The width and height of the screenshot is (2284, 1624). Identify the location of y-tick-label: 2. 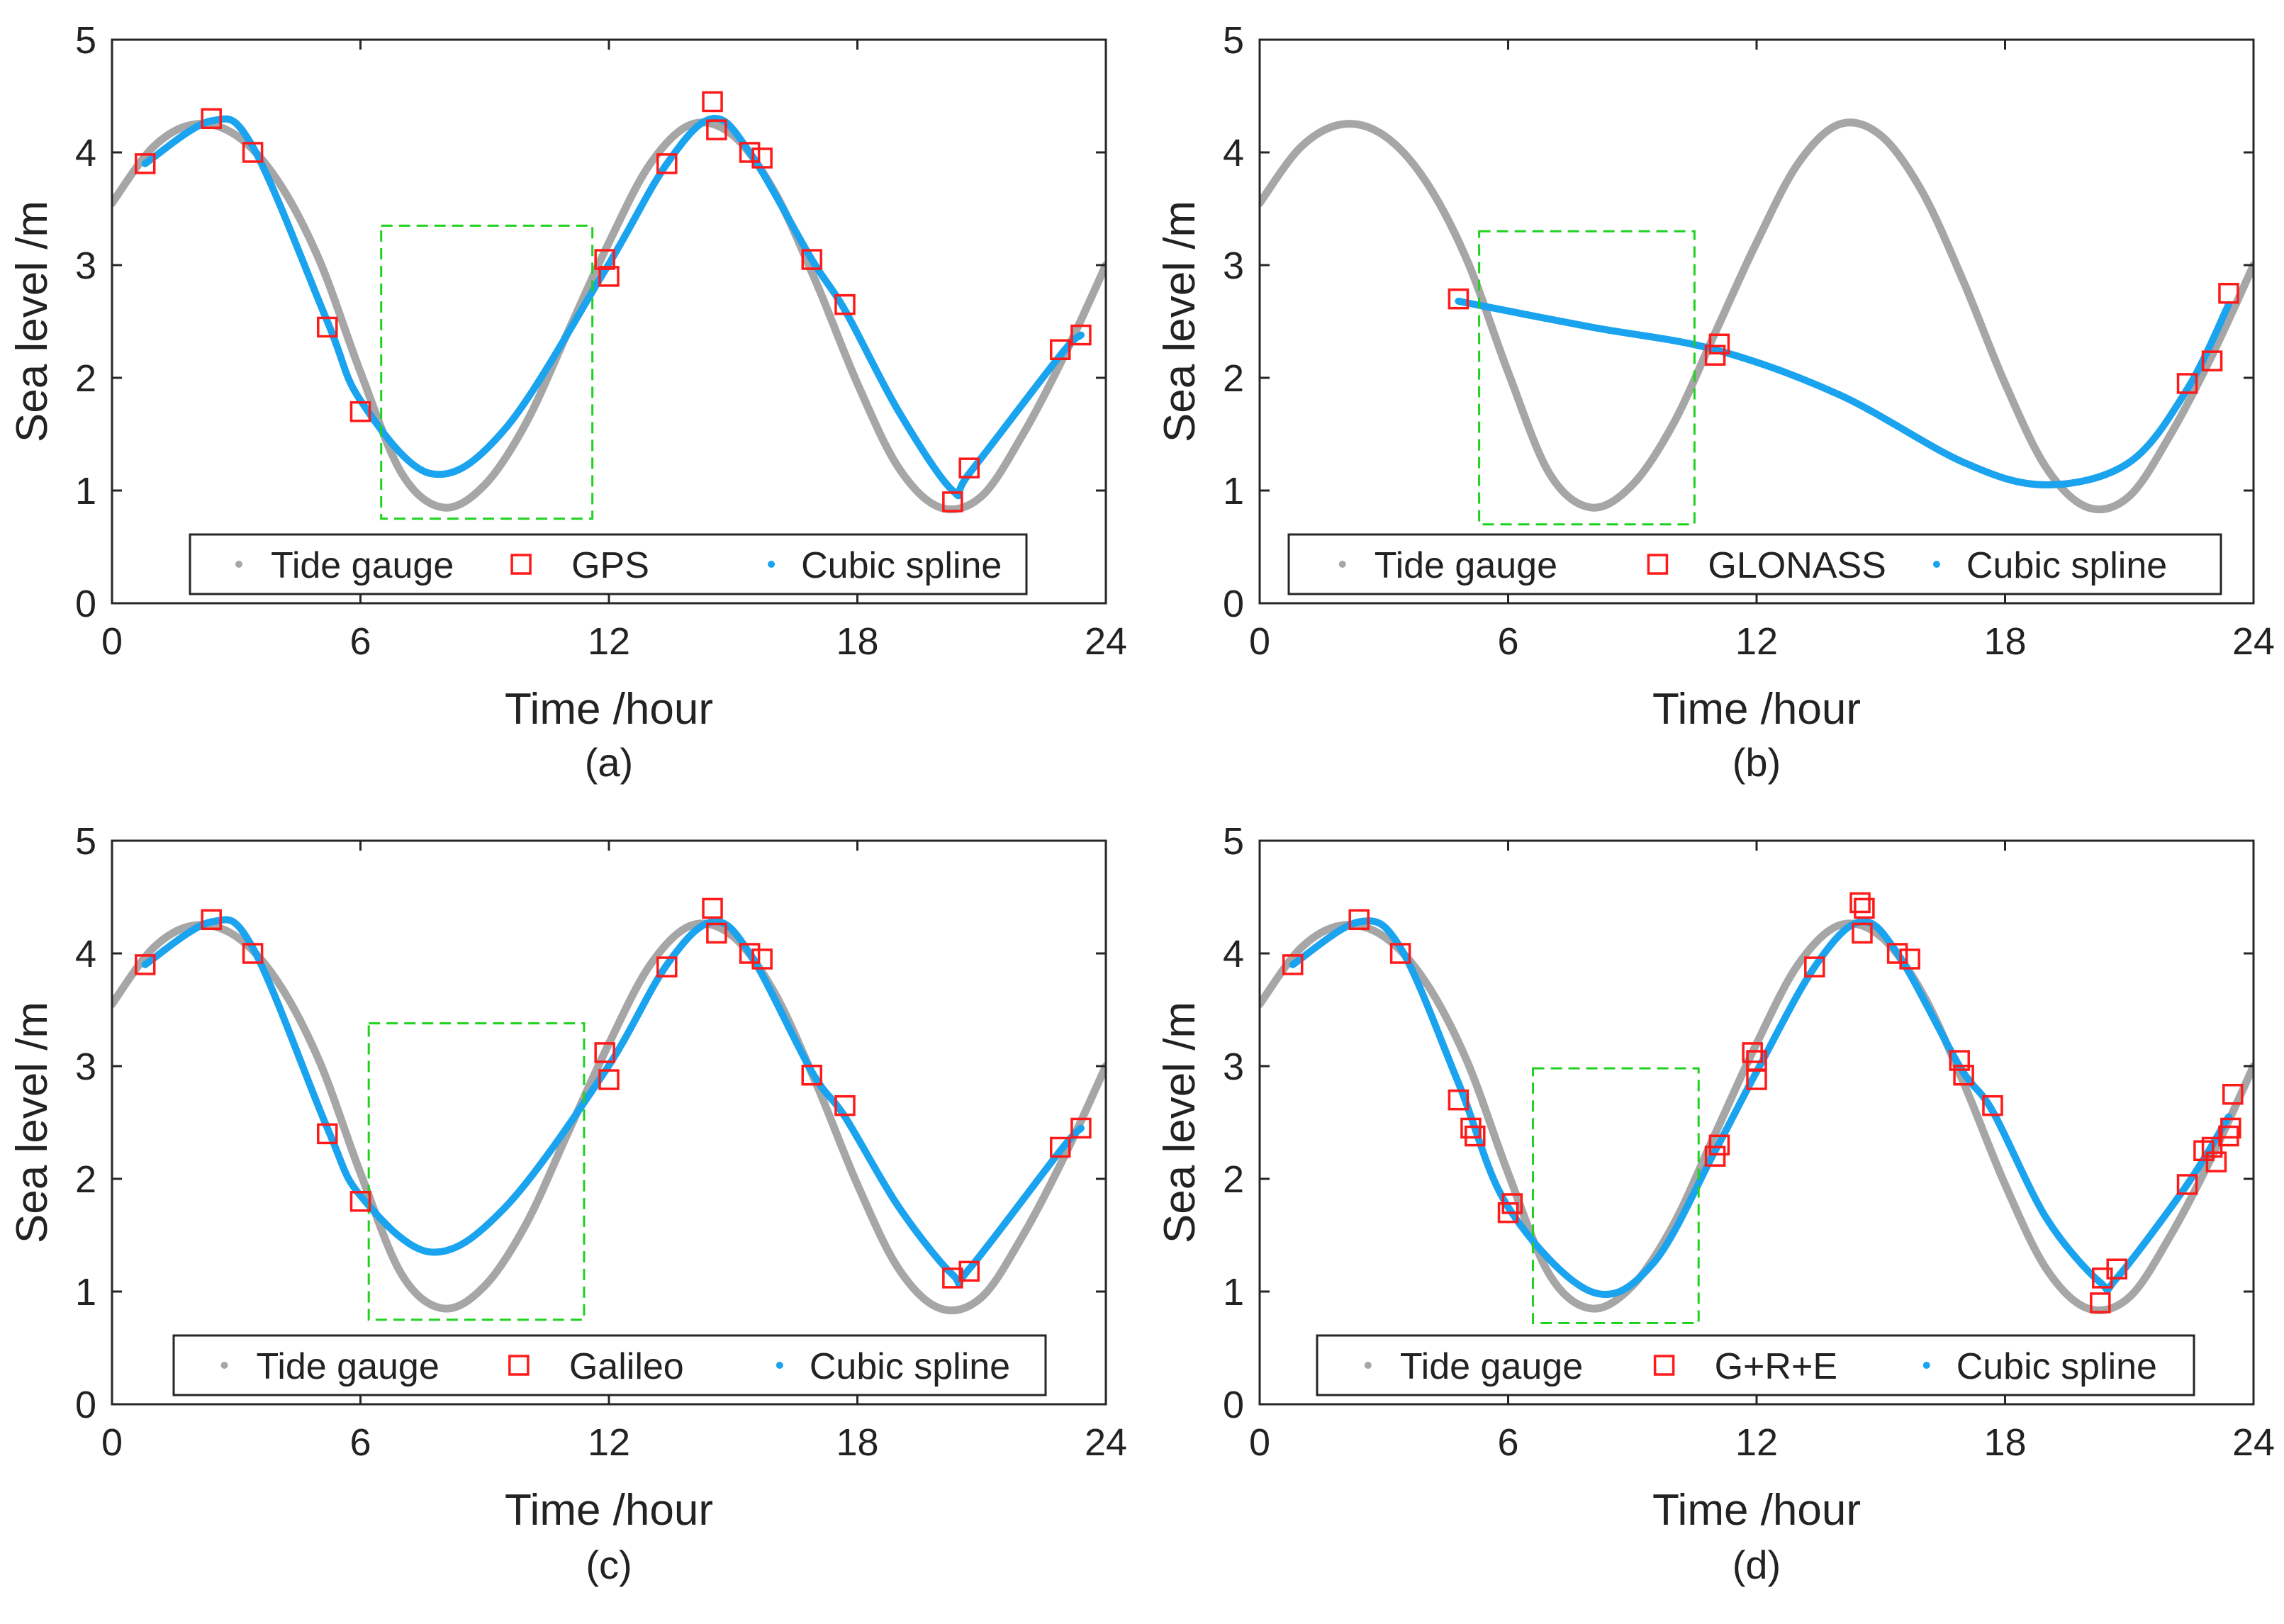
(1233, 379).